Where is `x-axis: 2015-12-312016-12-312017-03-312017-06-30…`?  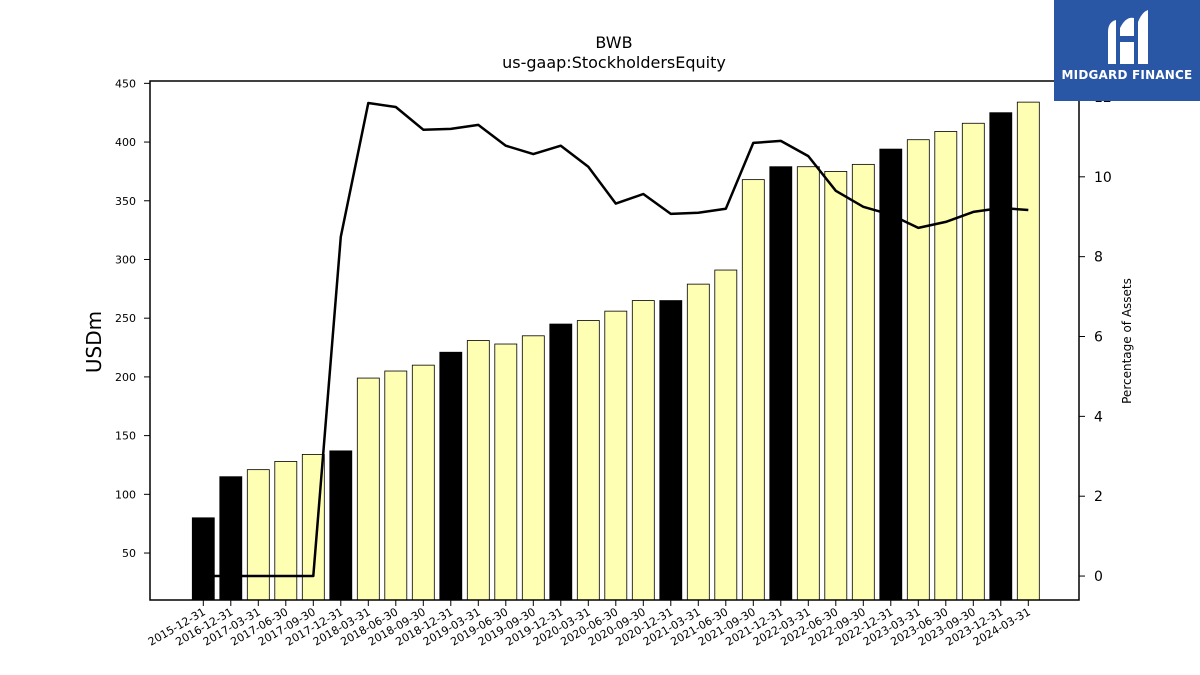 x-axis: 2015-12-312016-12-312017-03-312017-06-30… is located at coordinates (589, 624).